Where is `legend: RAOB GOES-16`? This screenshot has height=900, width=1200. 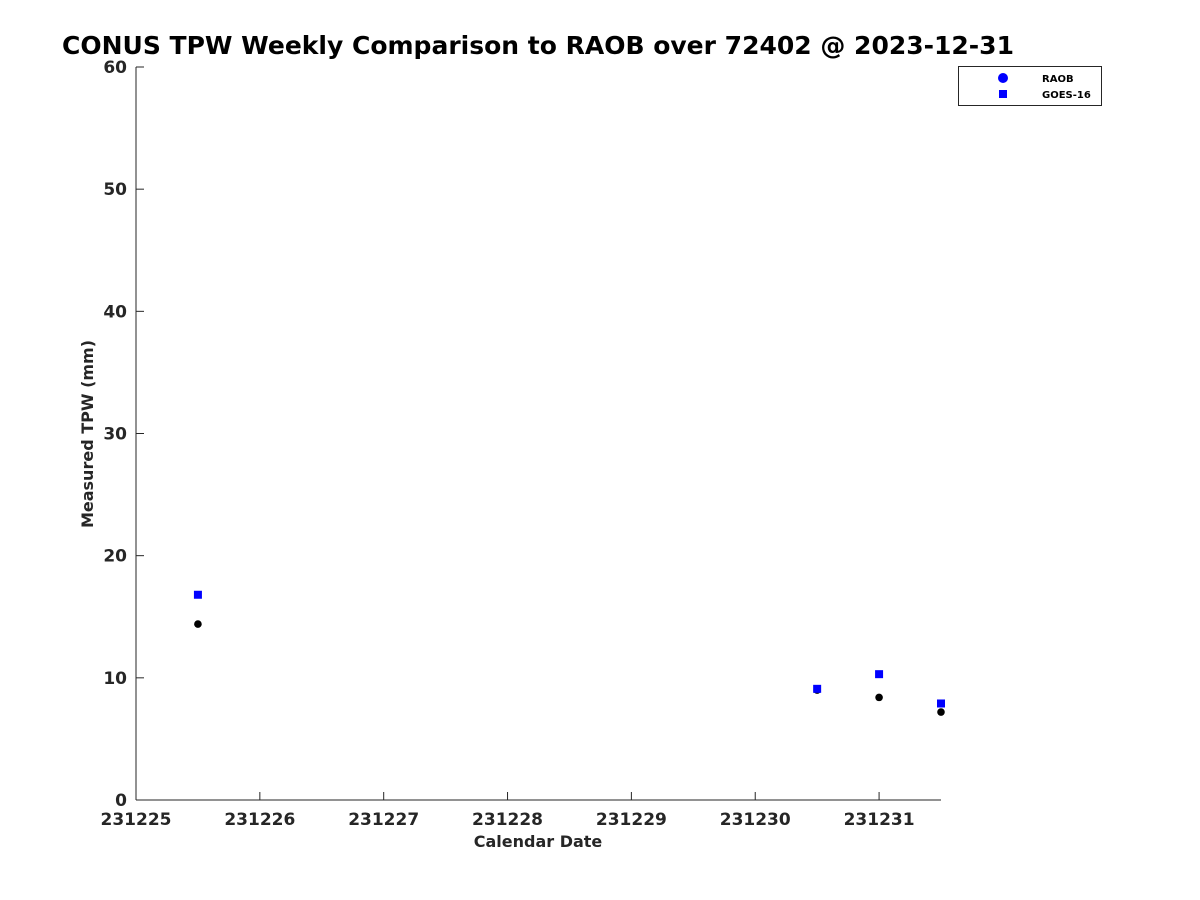
legend: RAOB GOES-16 is located at coordinates (1030, 86).